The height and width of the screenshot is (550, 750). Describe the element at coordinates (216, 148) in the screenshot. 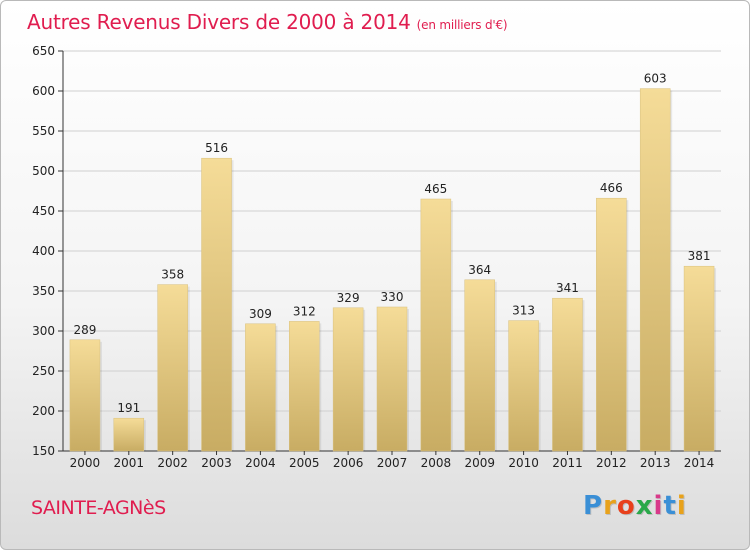

I see `bar-value-label: 516` at that location.